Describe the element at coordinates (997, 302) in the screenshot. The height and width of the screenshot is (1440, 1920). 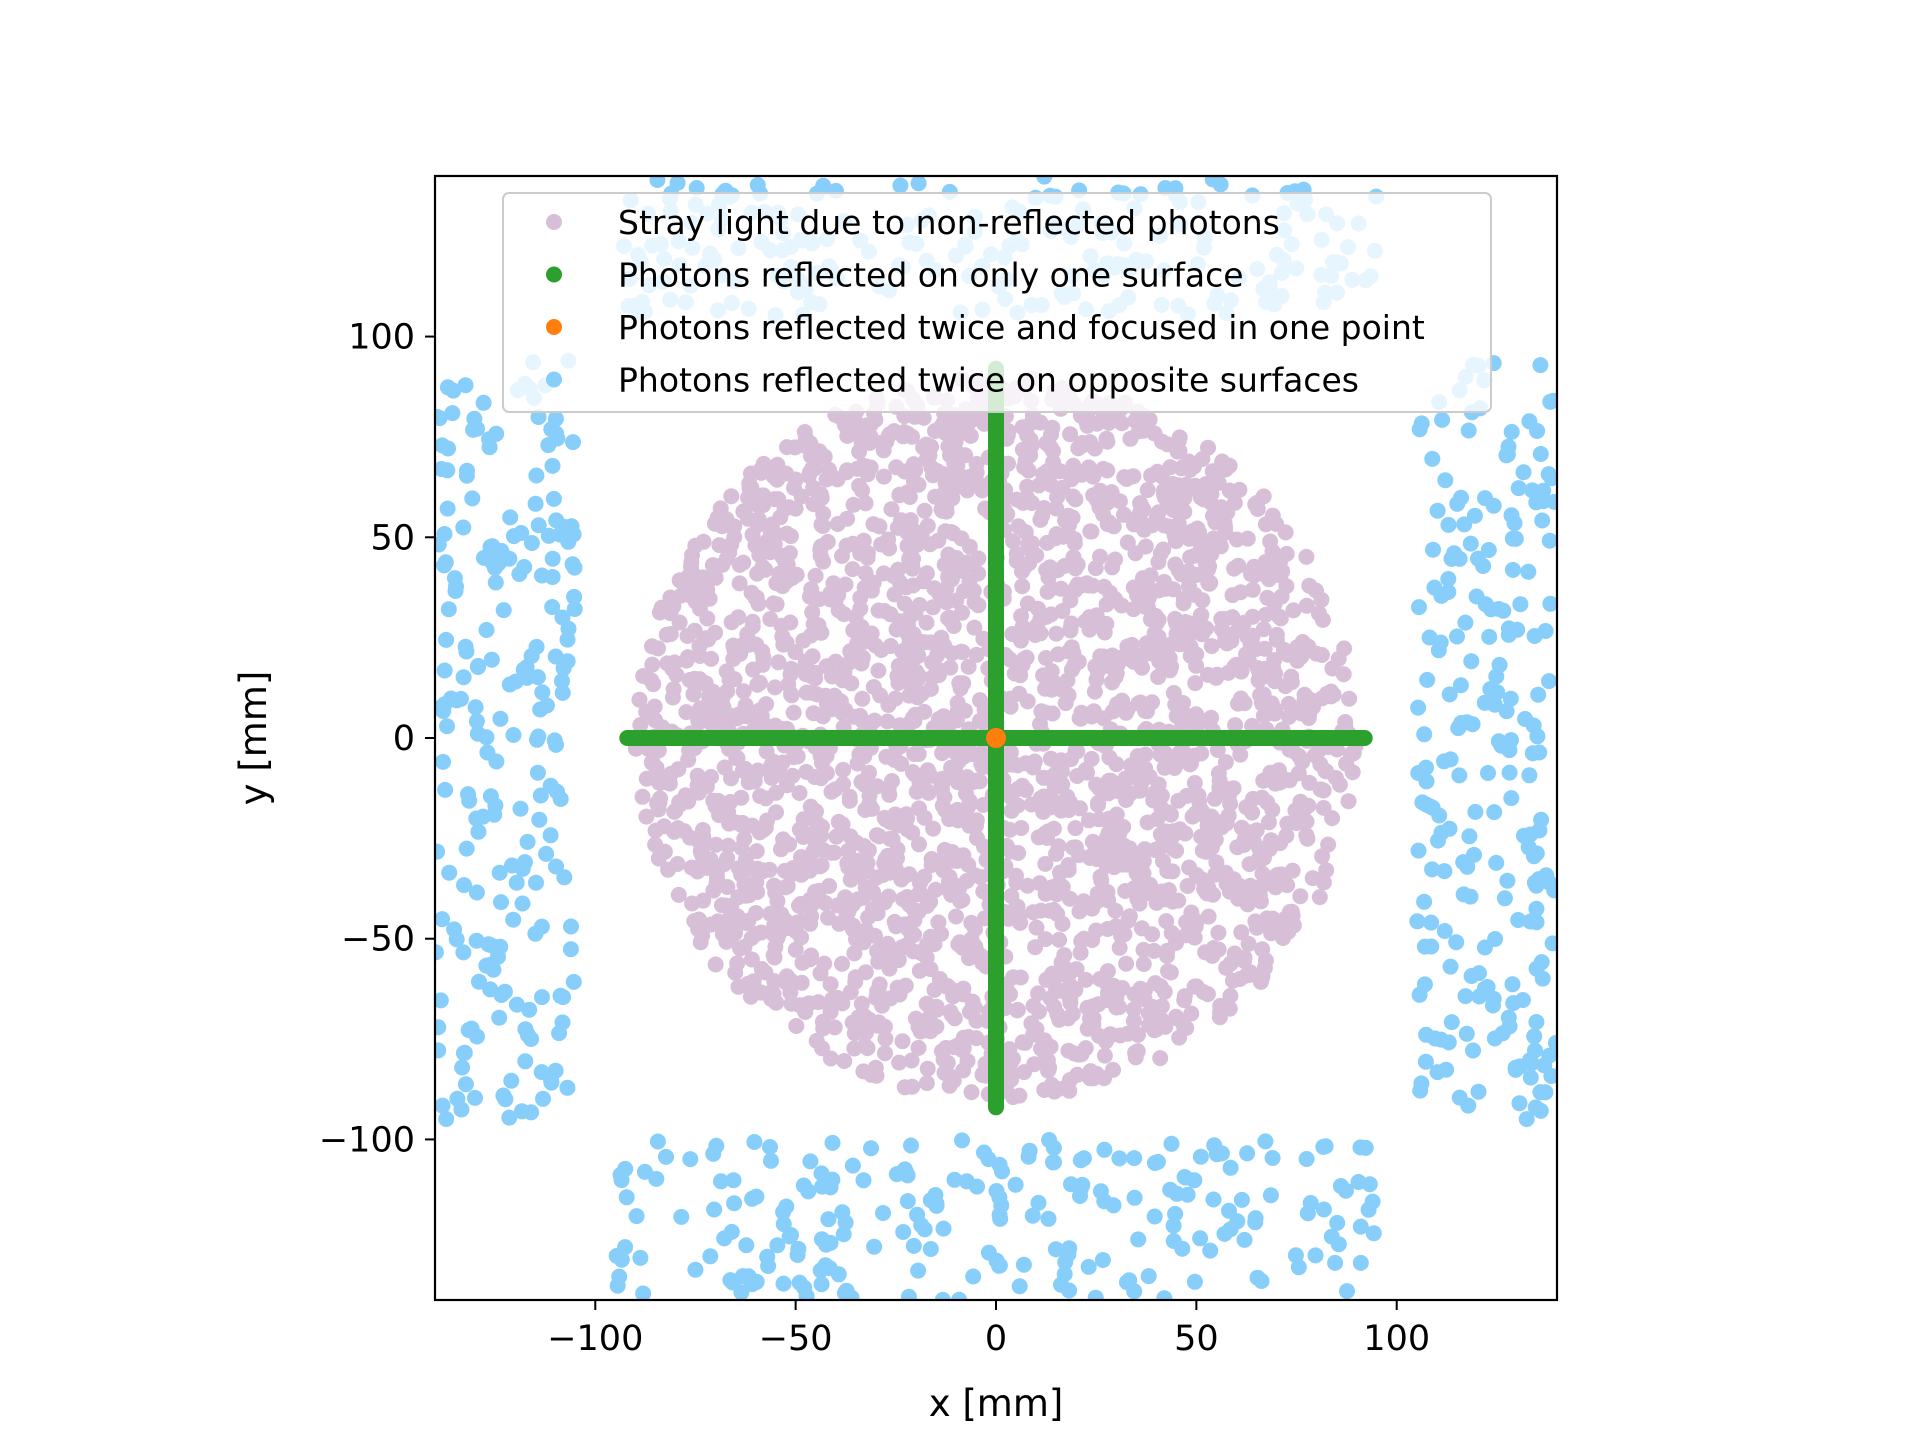
I see `legend-box` at that location.